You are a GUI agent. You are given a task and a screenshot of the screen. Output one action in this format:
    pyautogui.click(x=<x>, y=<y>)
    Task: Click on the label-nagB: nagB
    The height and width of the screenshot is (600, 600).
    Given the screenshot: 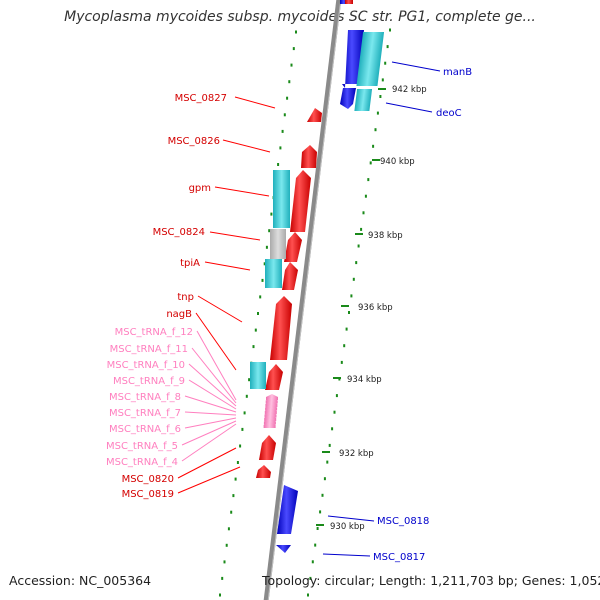 What is the action you would take?
    pyautogui.click(x=179, y=314)
    